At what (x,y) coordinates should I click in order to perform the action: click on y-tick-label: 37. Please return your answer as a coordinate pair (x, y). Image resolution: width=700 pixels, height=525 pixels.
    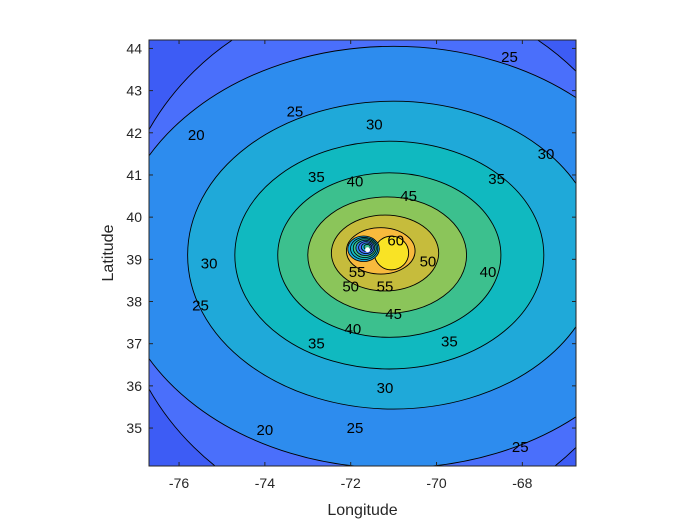
    Looking at the image, I should click on (134, 344).